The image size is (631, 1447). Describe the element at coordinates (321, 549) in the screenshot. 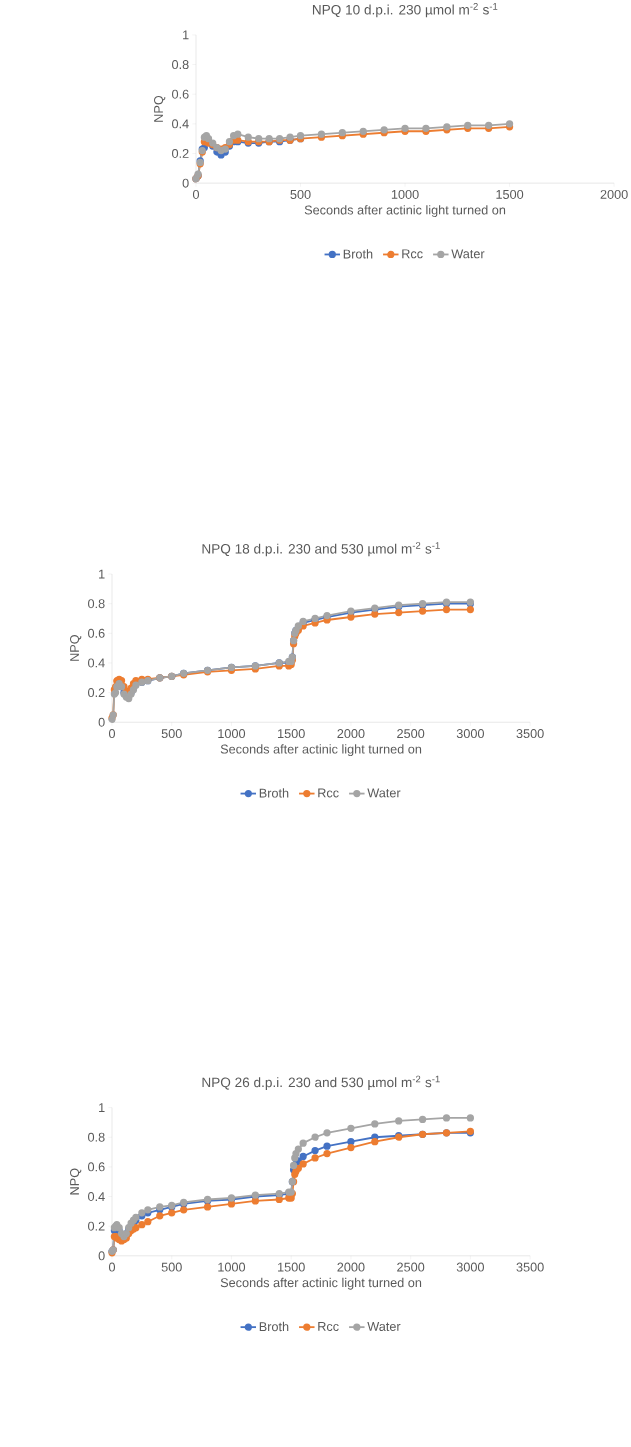

I see `chart-title: NPQ 18 d.p.i. 230 and 530 µmol m$^{-2}$ s$^{-1}$` at that location.